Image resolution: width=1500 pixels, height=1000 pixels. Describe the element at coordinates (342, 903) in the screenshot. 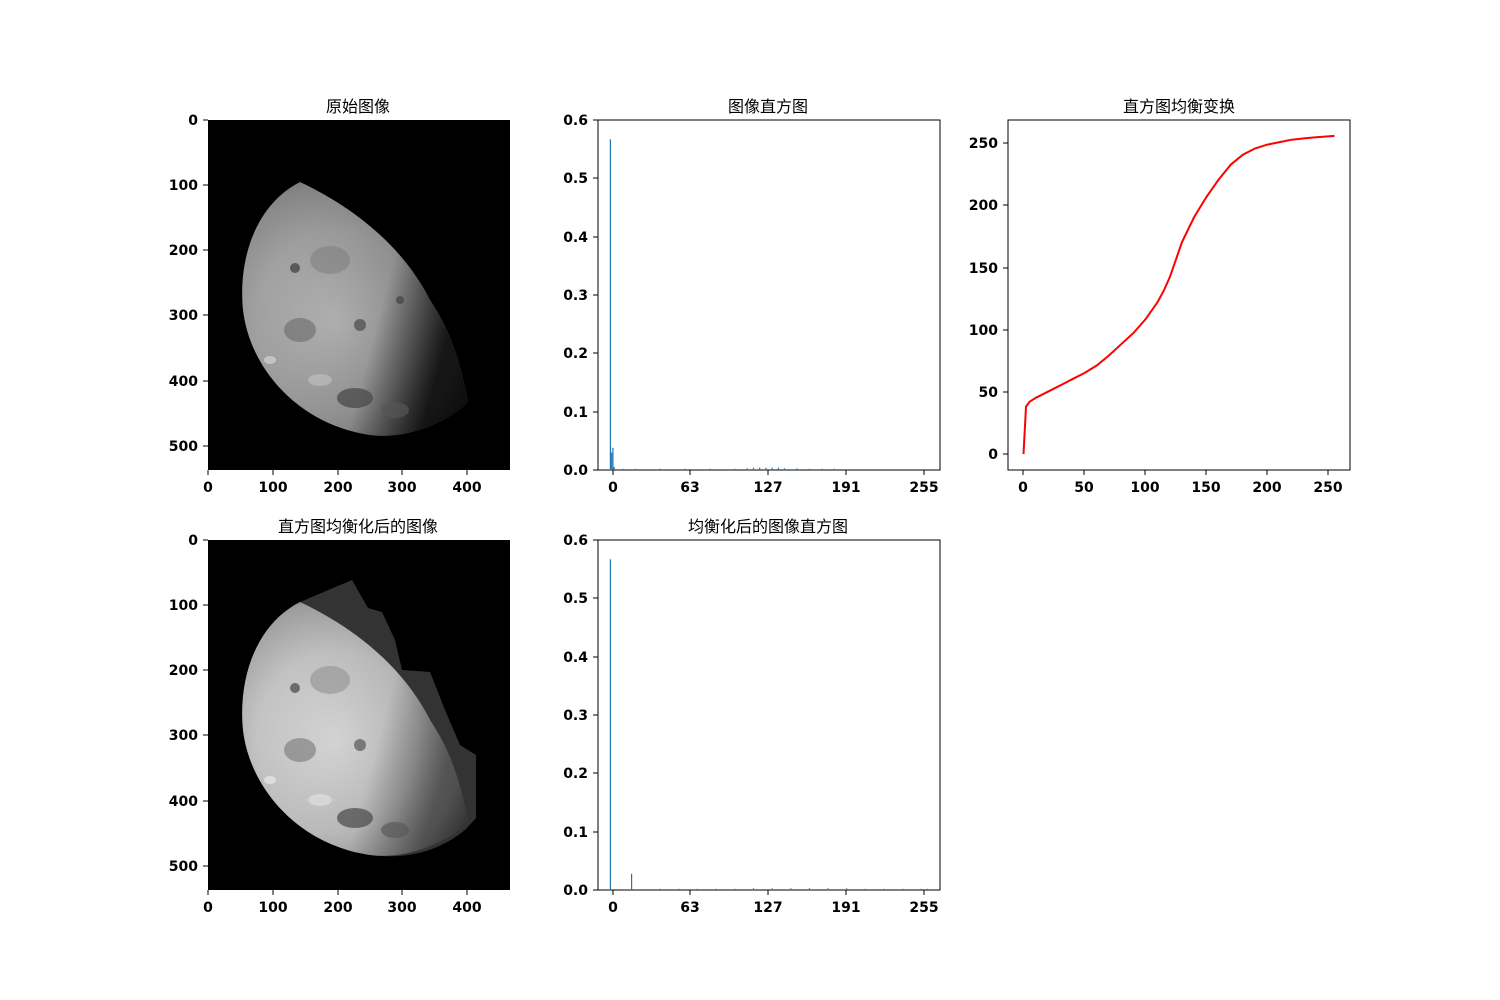

I see `x-axis-ticks: 0 100 200 300 400` at that location.